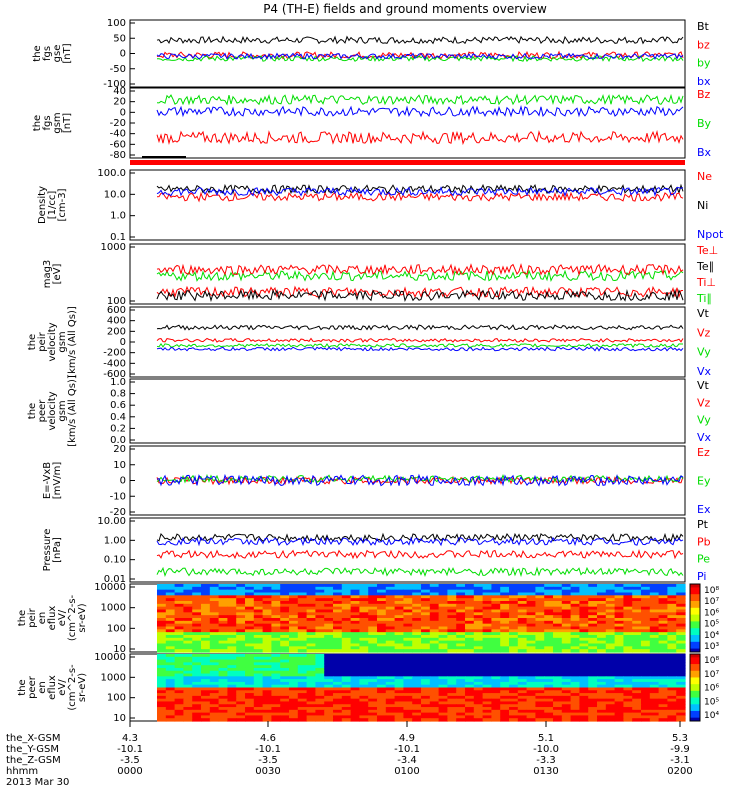 The width and height of the screenshot is (750, 800). I want to click on y-axis-label: eflux, so click(52, 687).